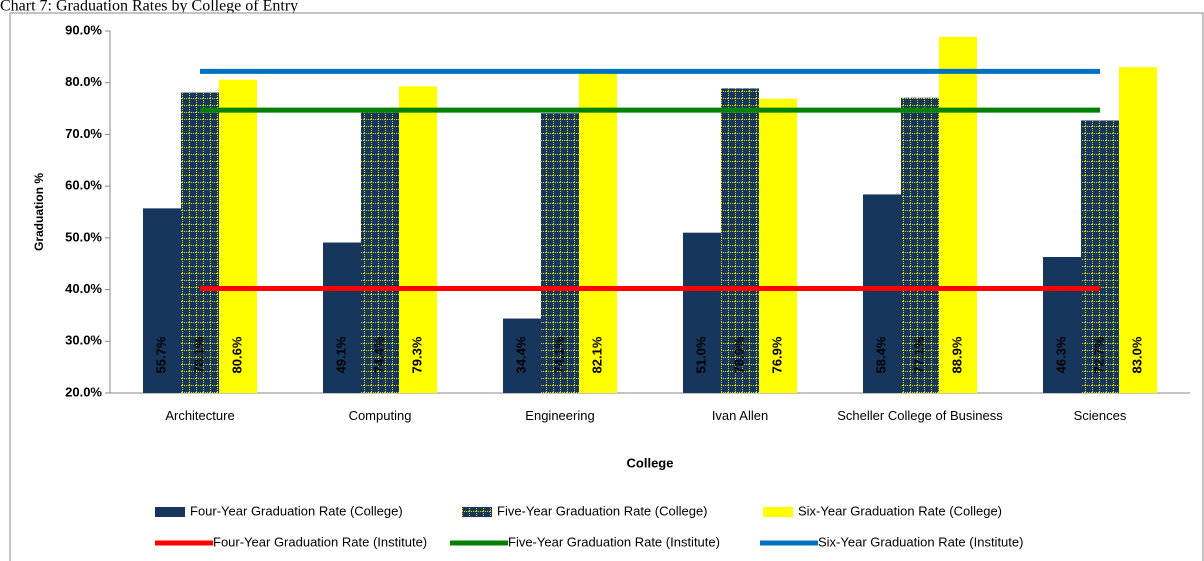  Describe the element at coordinates (236, 354) in the screenshot. I see `data-label: 80.6%` at that location.